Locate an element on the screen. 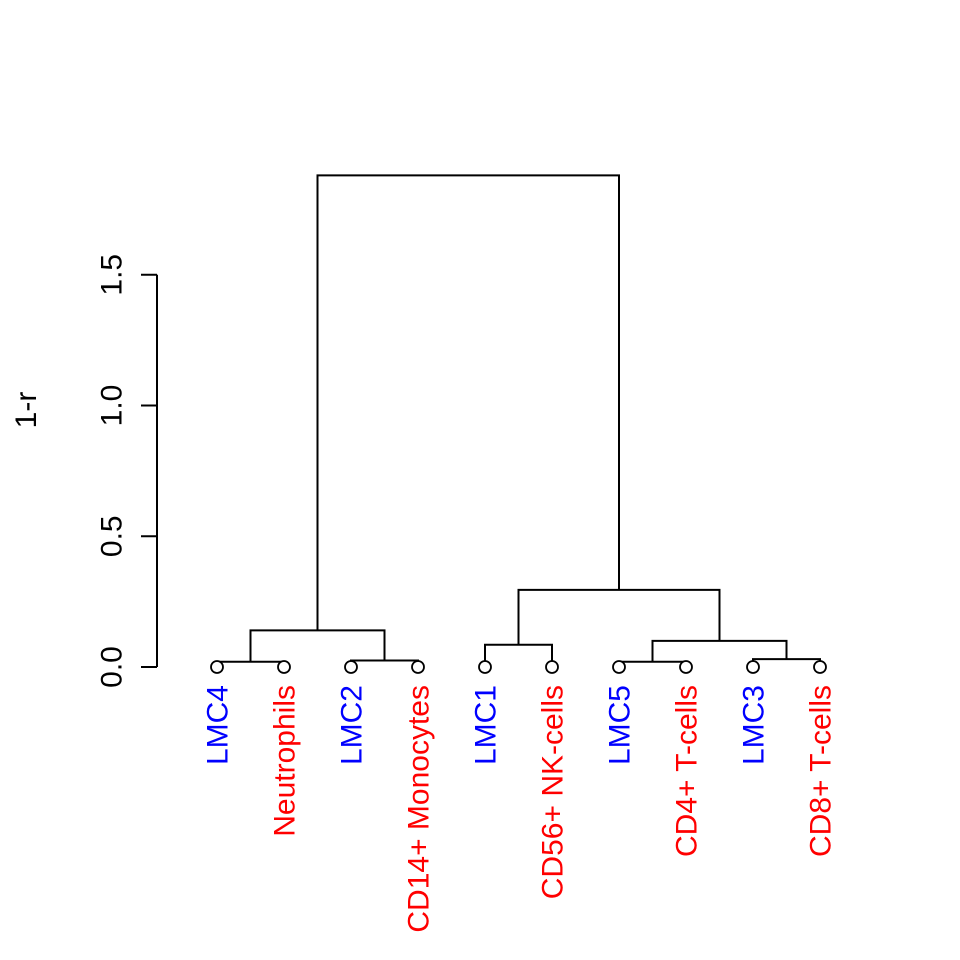 This screenshot has width=960, height=960. y-tick-label: 0.0 is located at coordinates (112, 667).